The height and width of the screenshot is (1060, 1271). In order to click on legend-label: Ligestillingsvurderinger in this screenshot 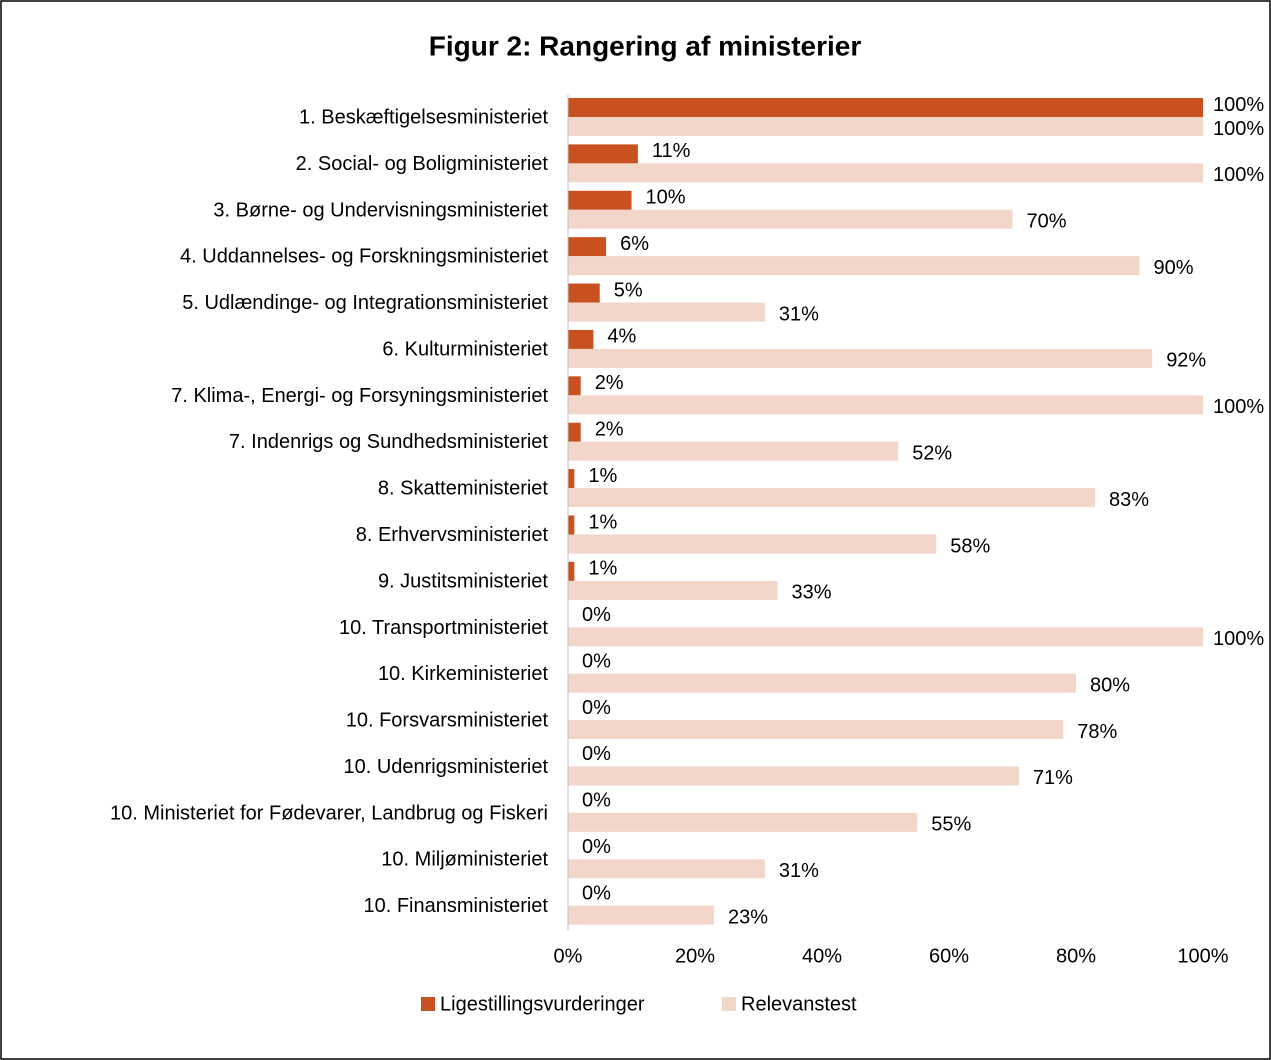, I will do `click(542, 1004)`.